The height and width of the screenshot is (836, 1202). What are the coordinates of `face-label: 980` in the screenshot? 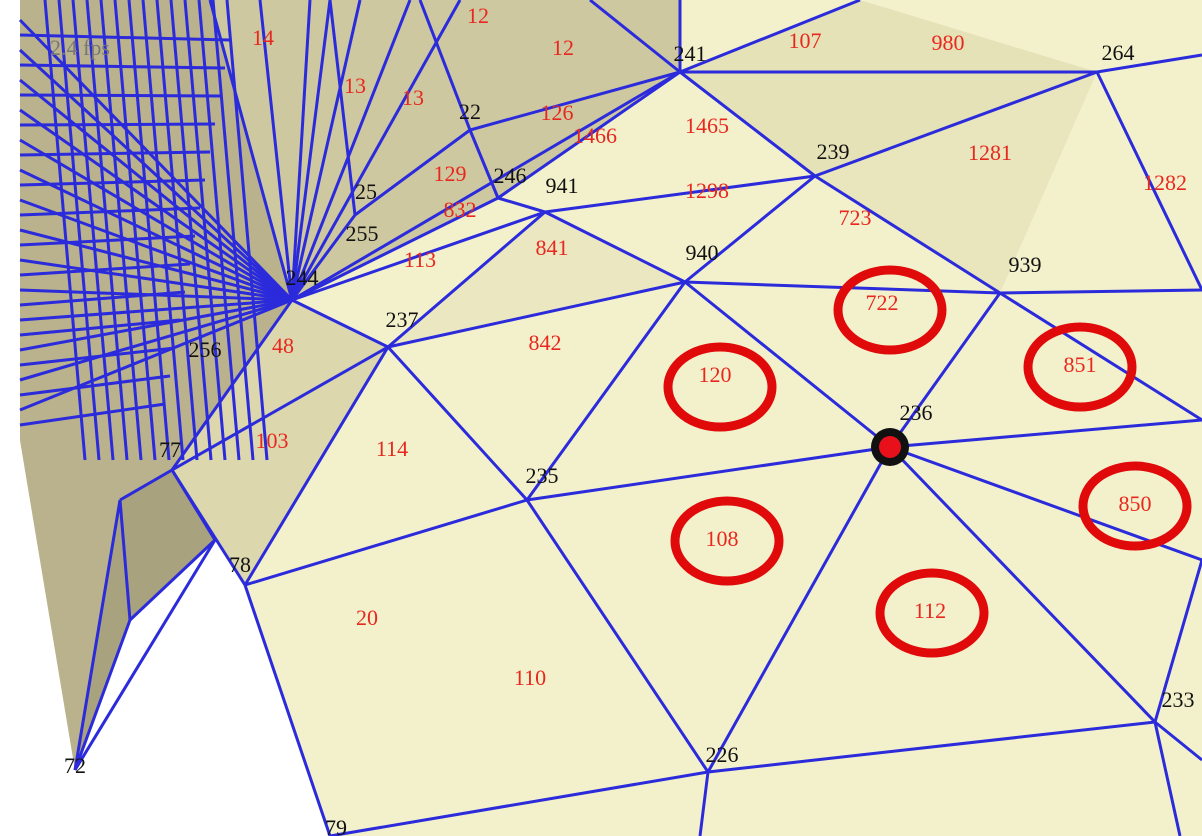 It's located at (948, 42).